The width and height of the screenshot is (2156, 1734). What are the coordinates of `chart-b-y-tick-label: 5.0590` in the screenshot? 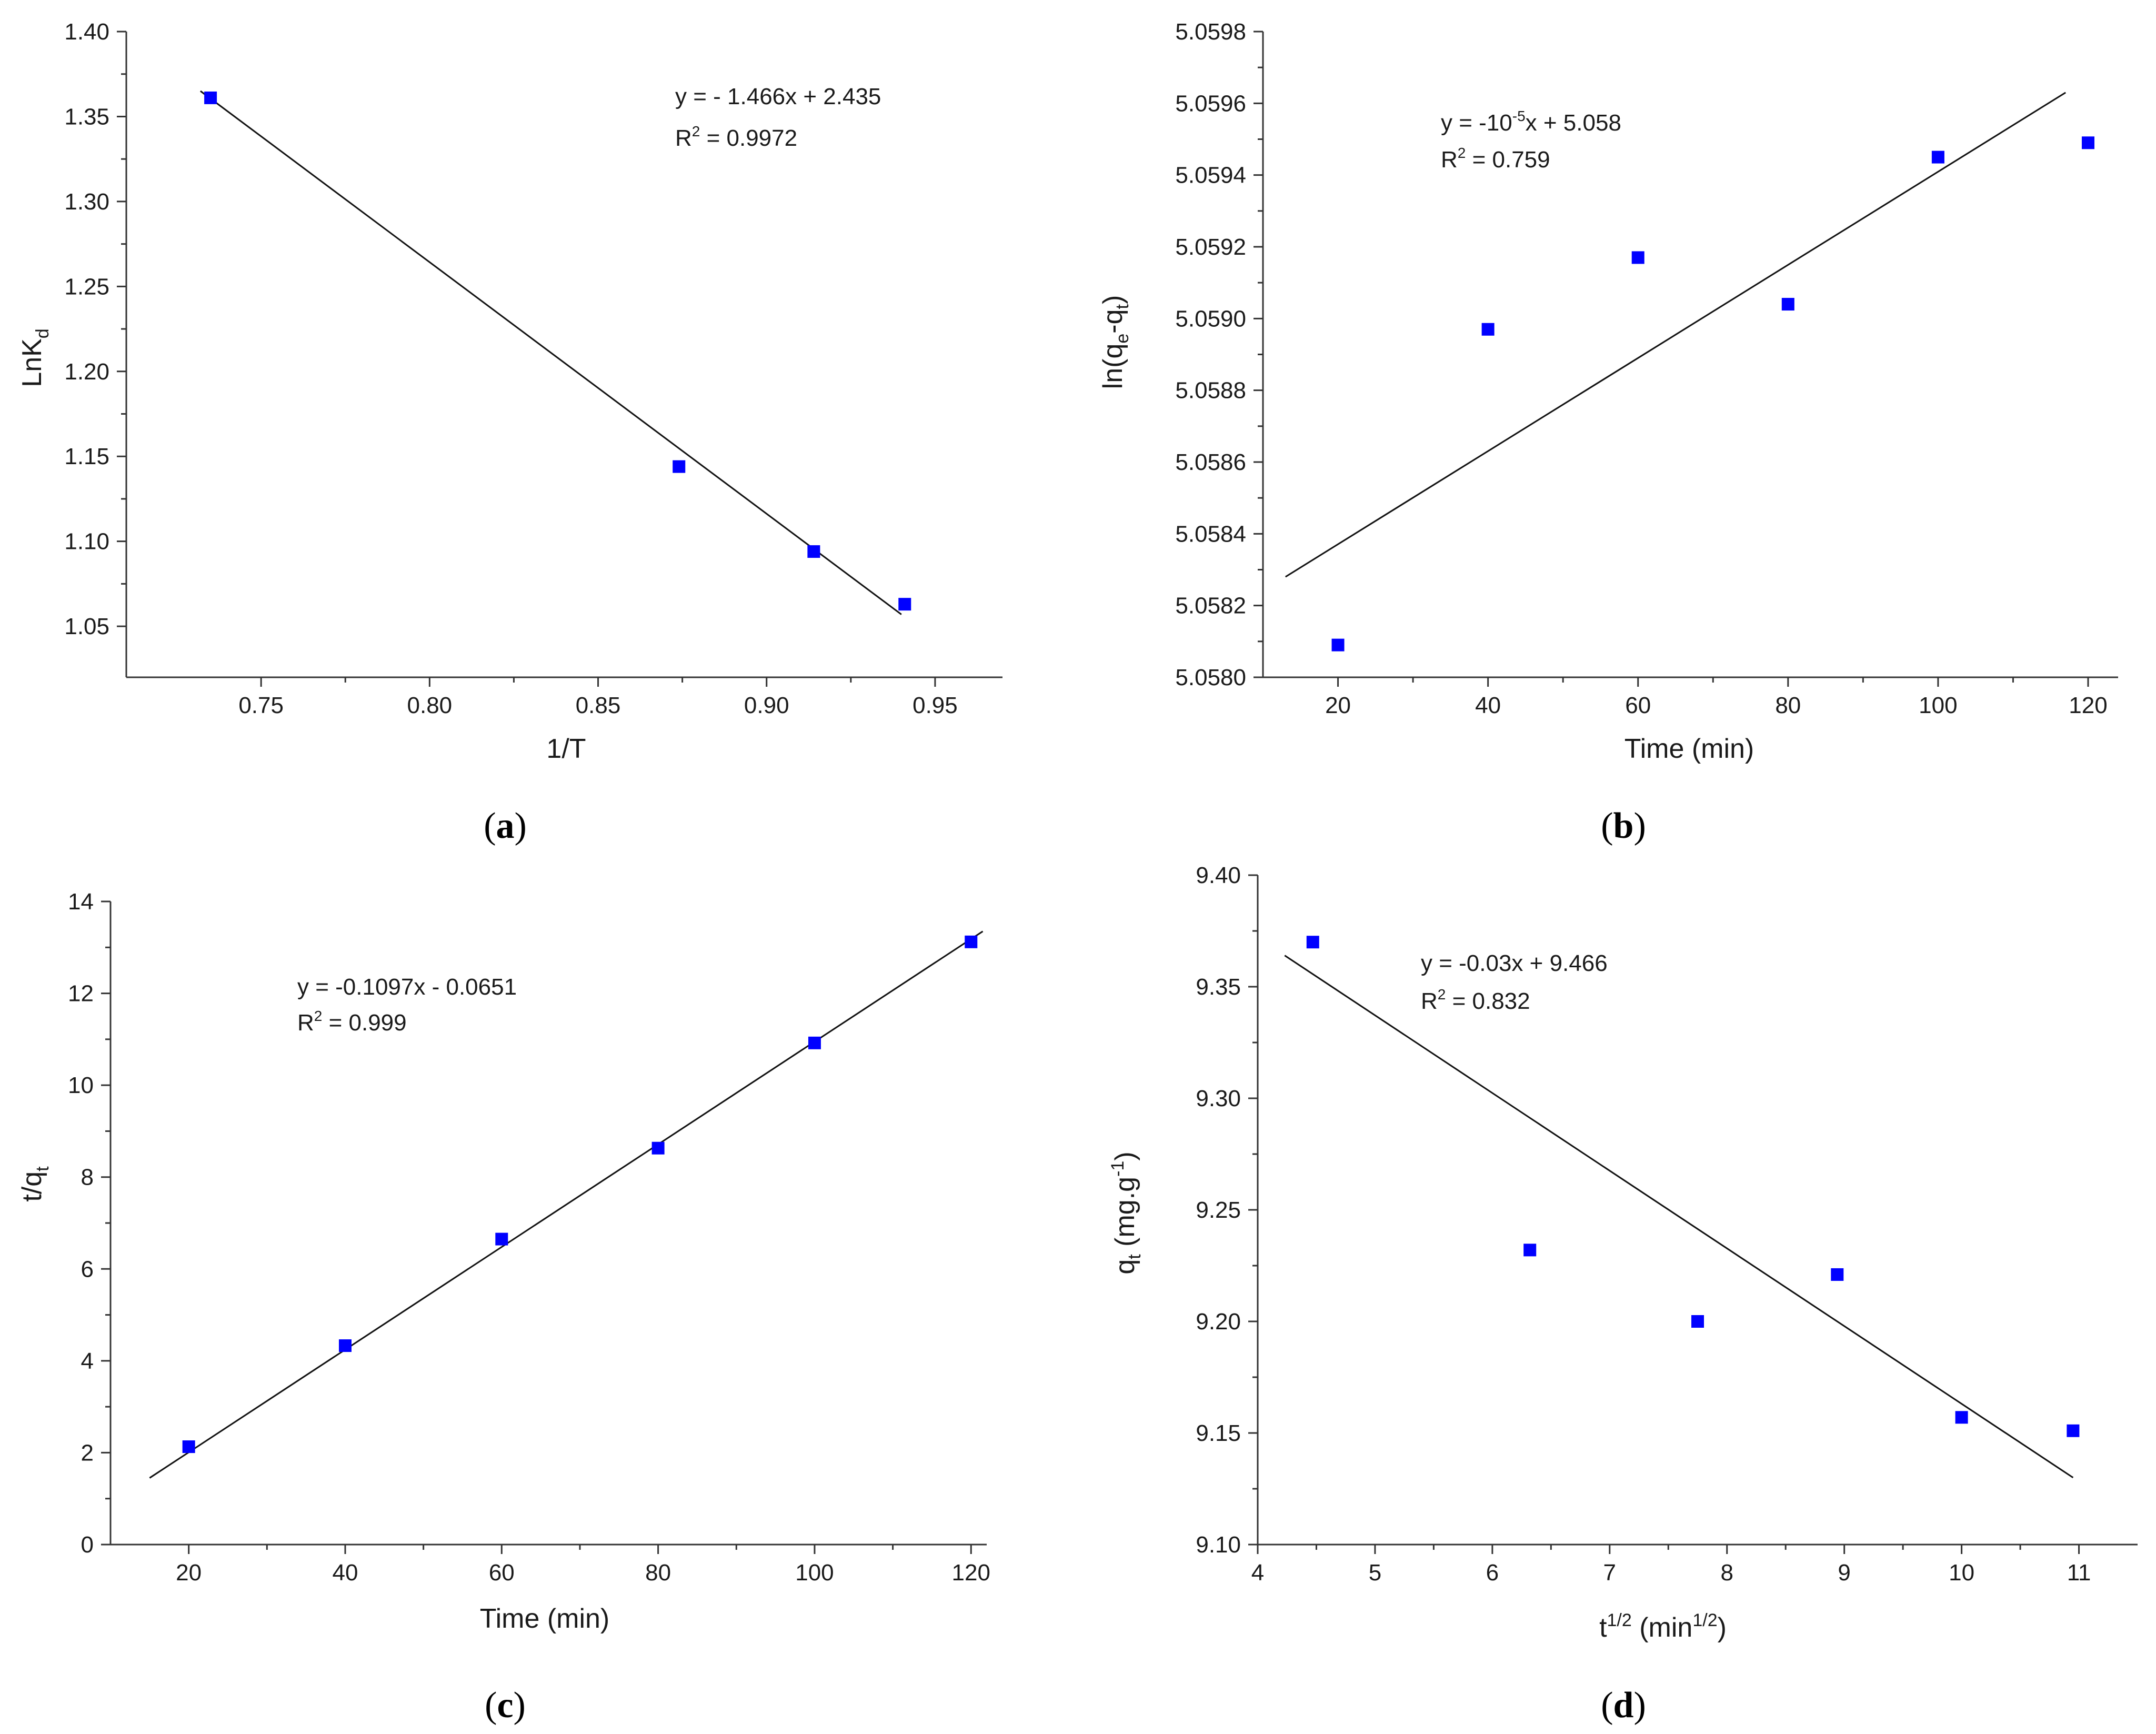 It's located at (1211, 319).